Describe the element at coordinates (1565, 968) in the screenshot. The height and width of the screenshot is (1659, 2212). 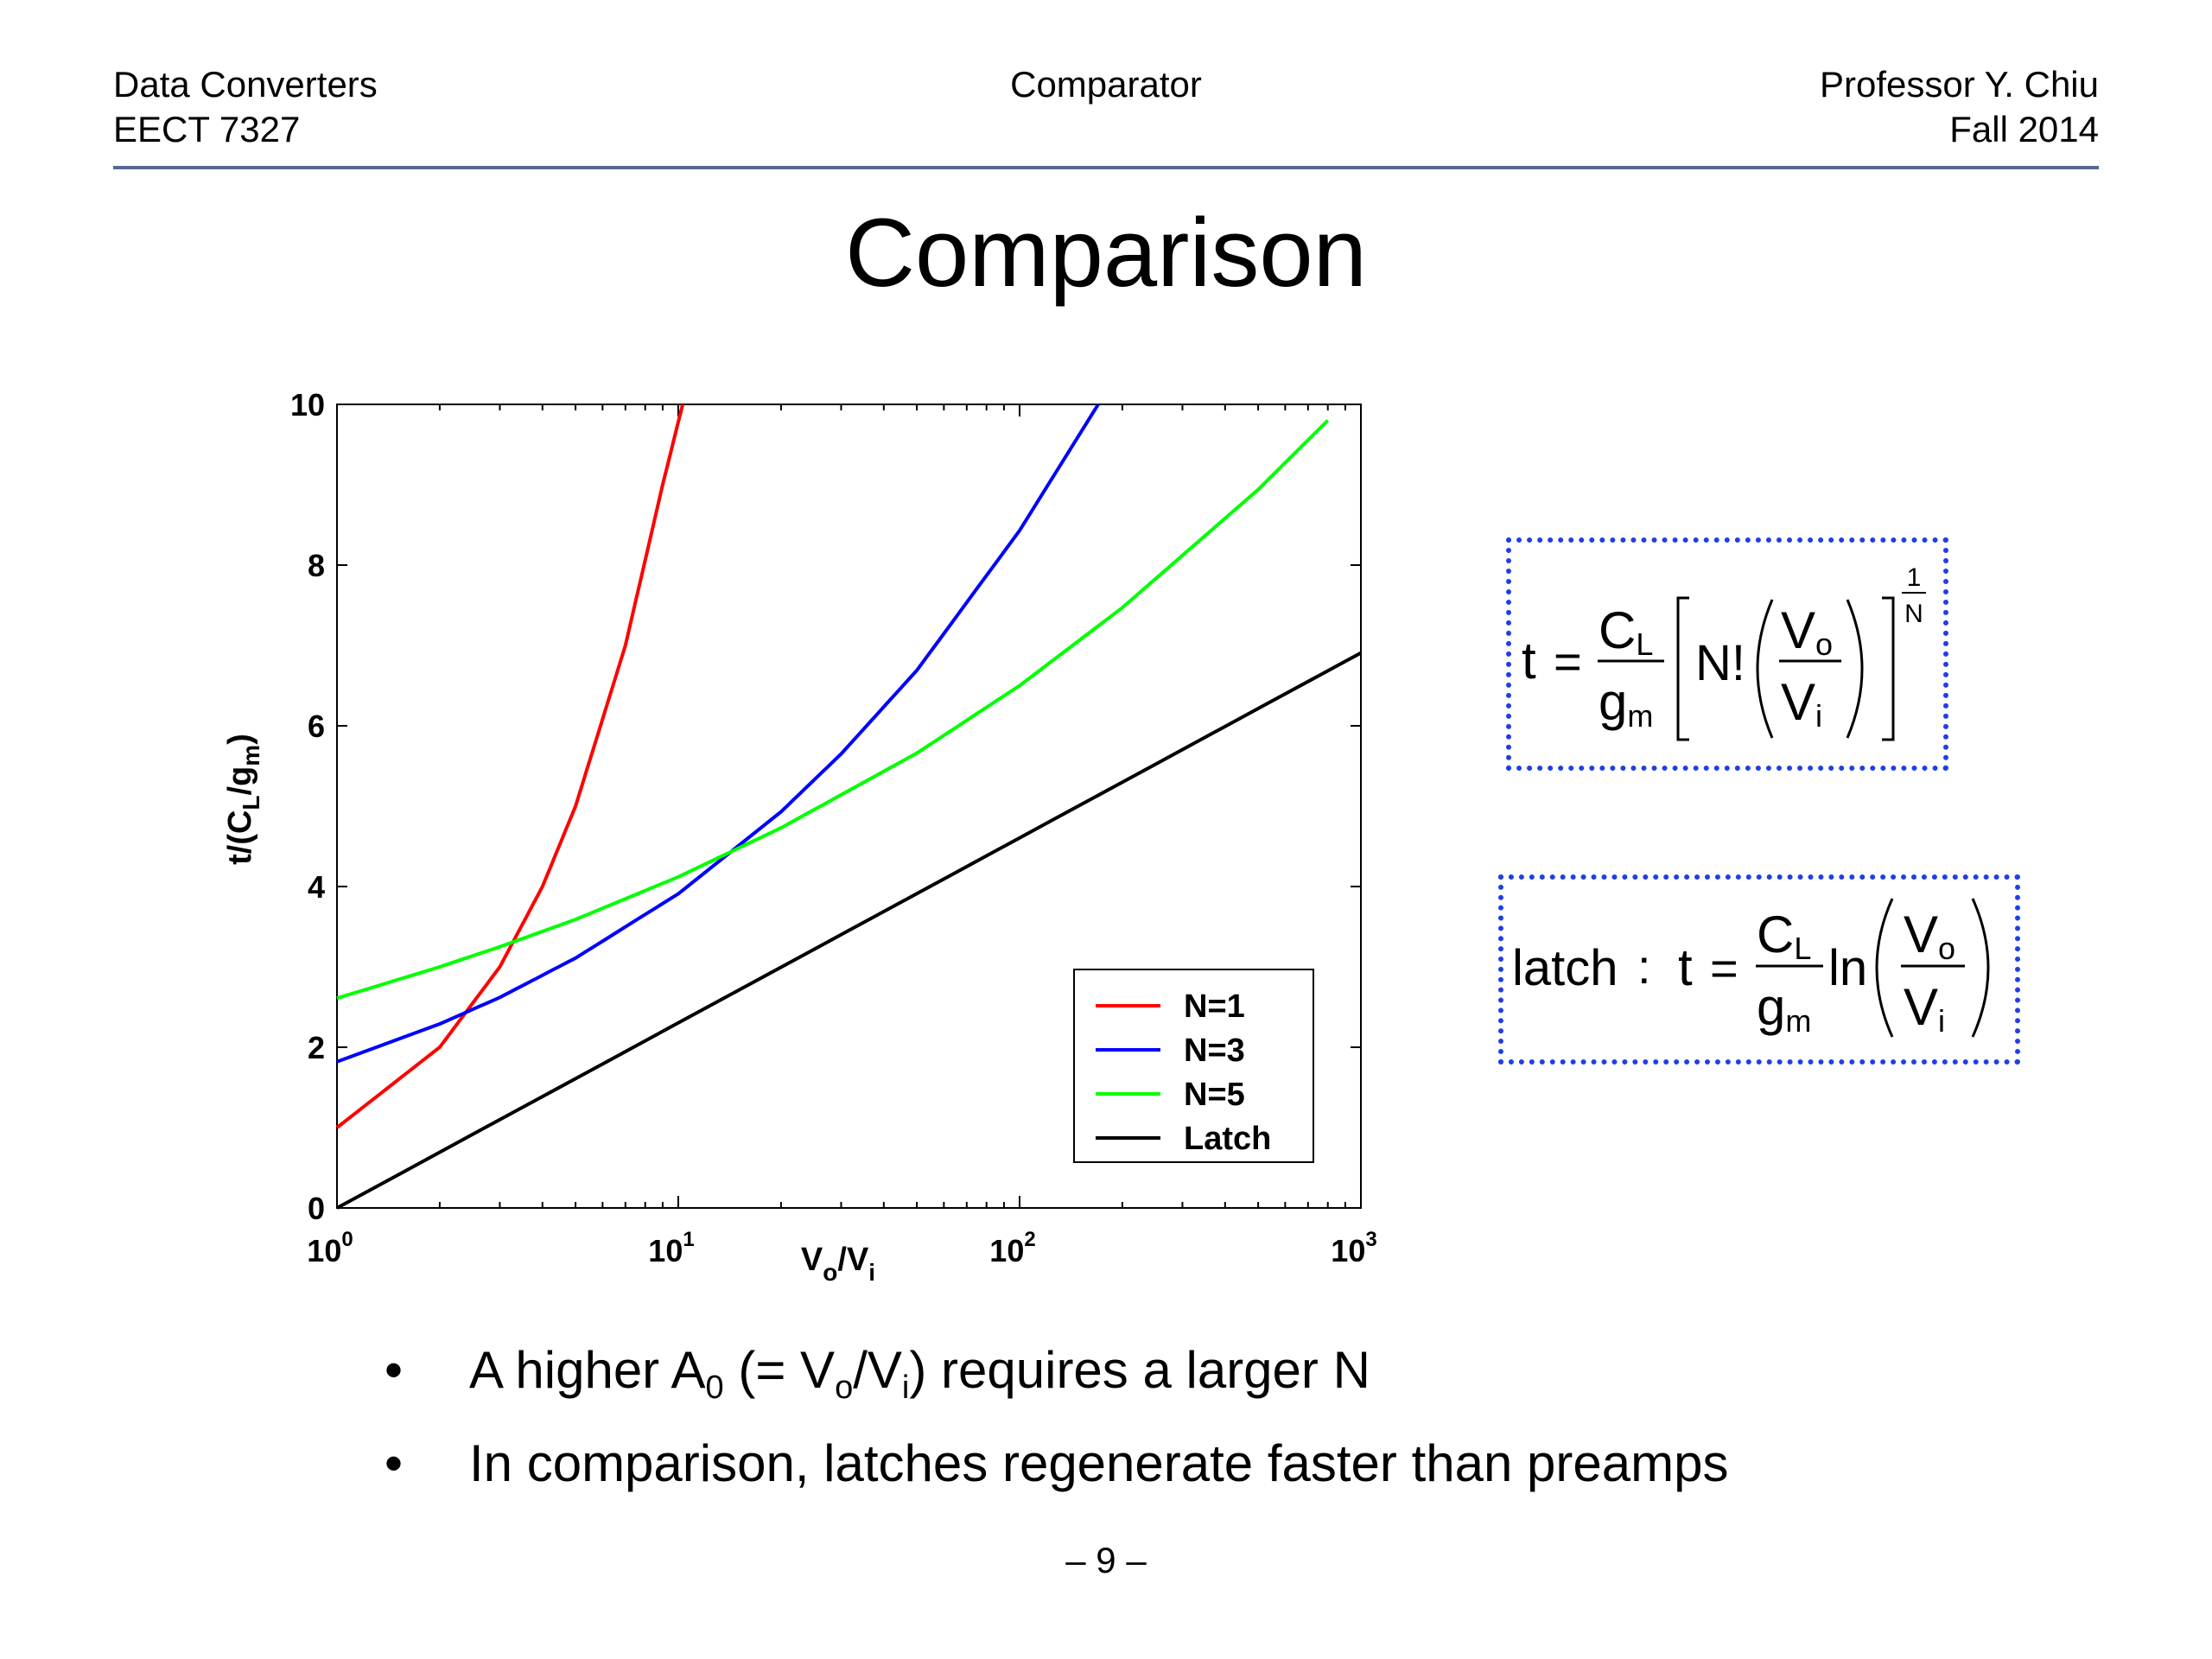
I see `eq2-latch-word: latch` at that location.